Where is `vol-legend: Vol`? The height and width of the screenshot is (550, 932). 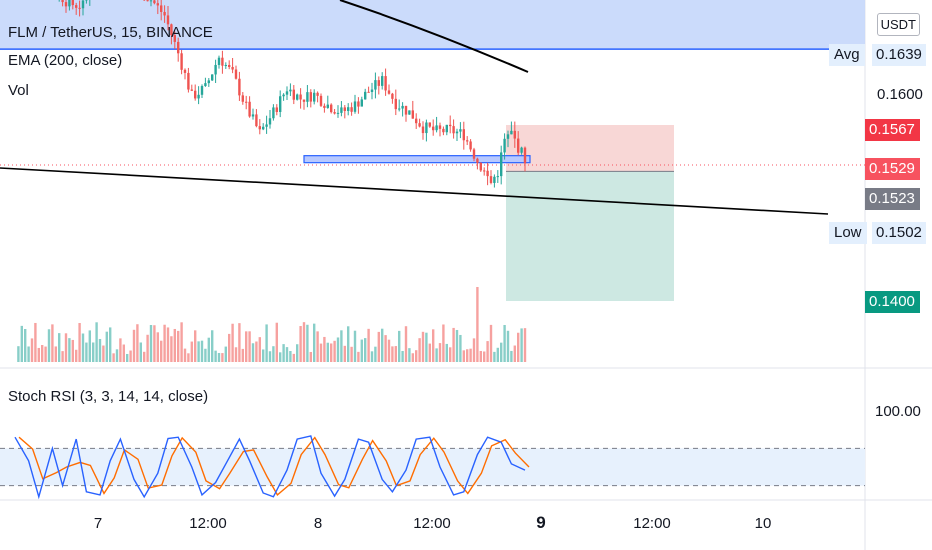
vol-legend: Vol is located at coordinates (18, 90).